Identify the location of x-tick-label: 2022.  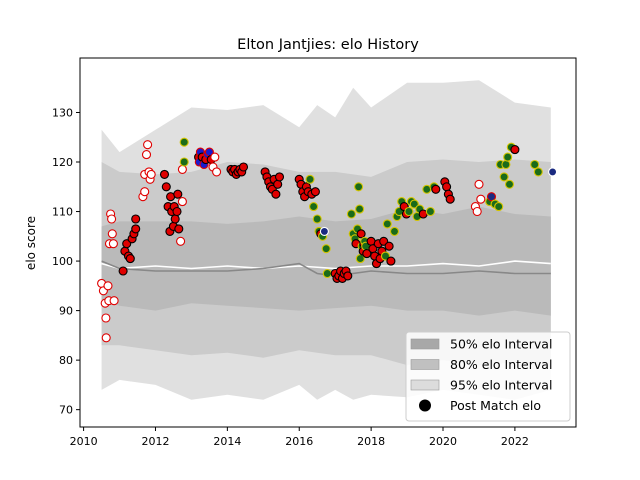
(515, 441).